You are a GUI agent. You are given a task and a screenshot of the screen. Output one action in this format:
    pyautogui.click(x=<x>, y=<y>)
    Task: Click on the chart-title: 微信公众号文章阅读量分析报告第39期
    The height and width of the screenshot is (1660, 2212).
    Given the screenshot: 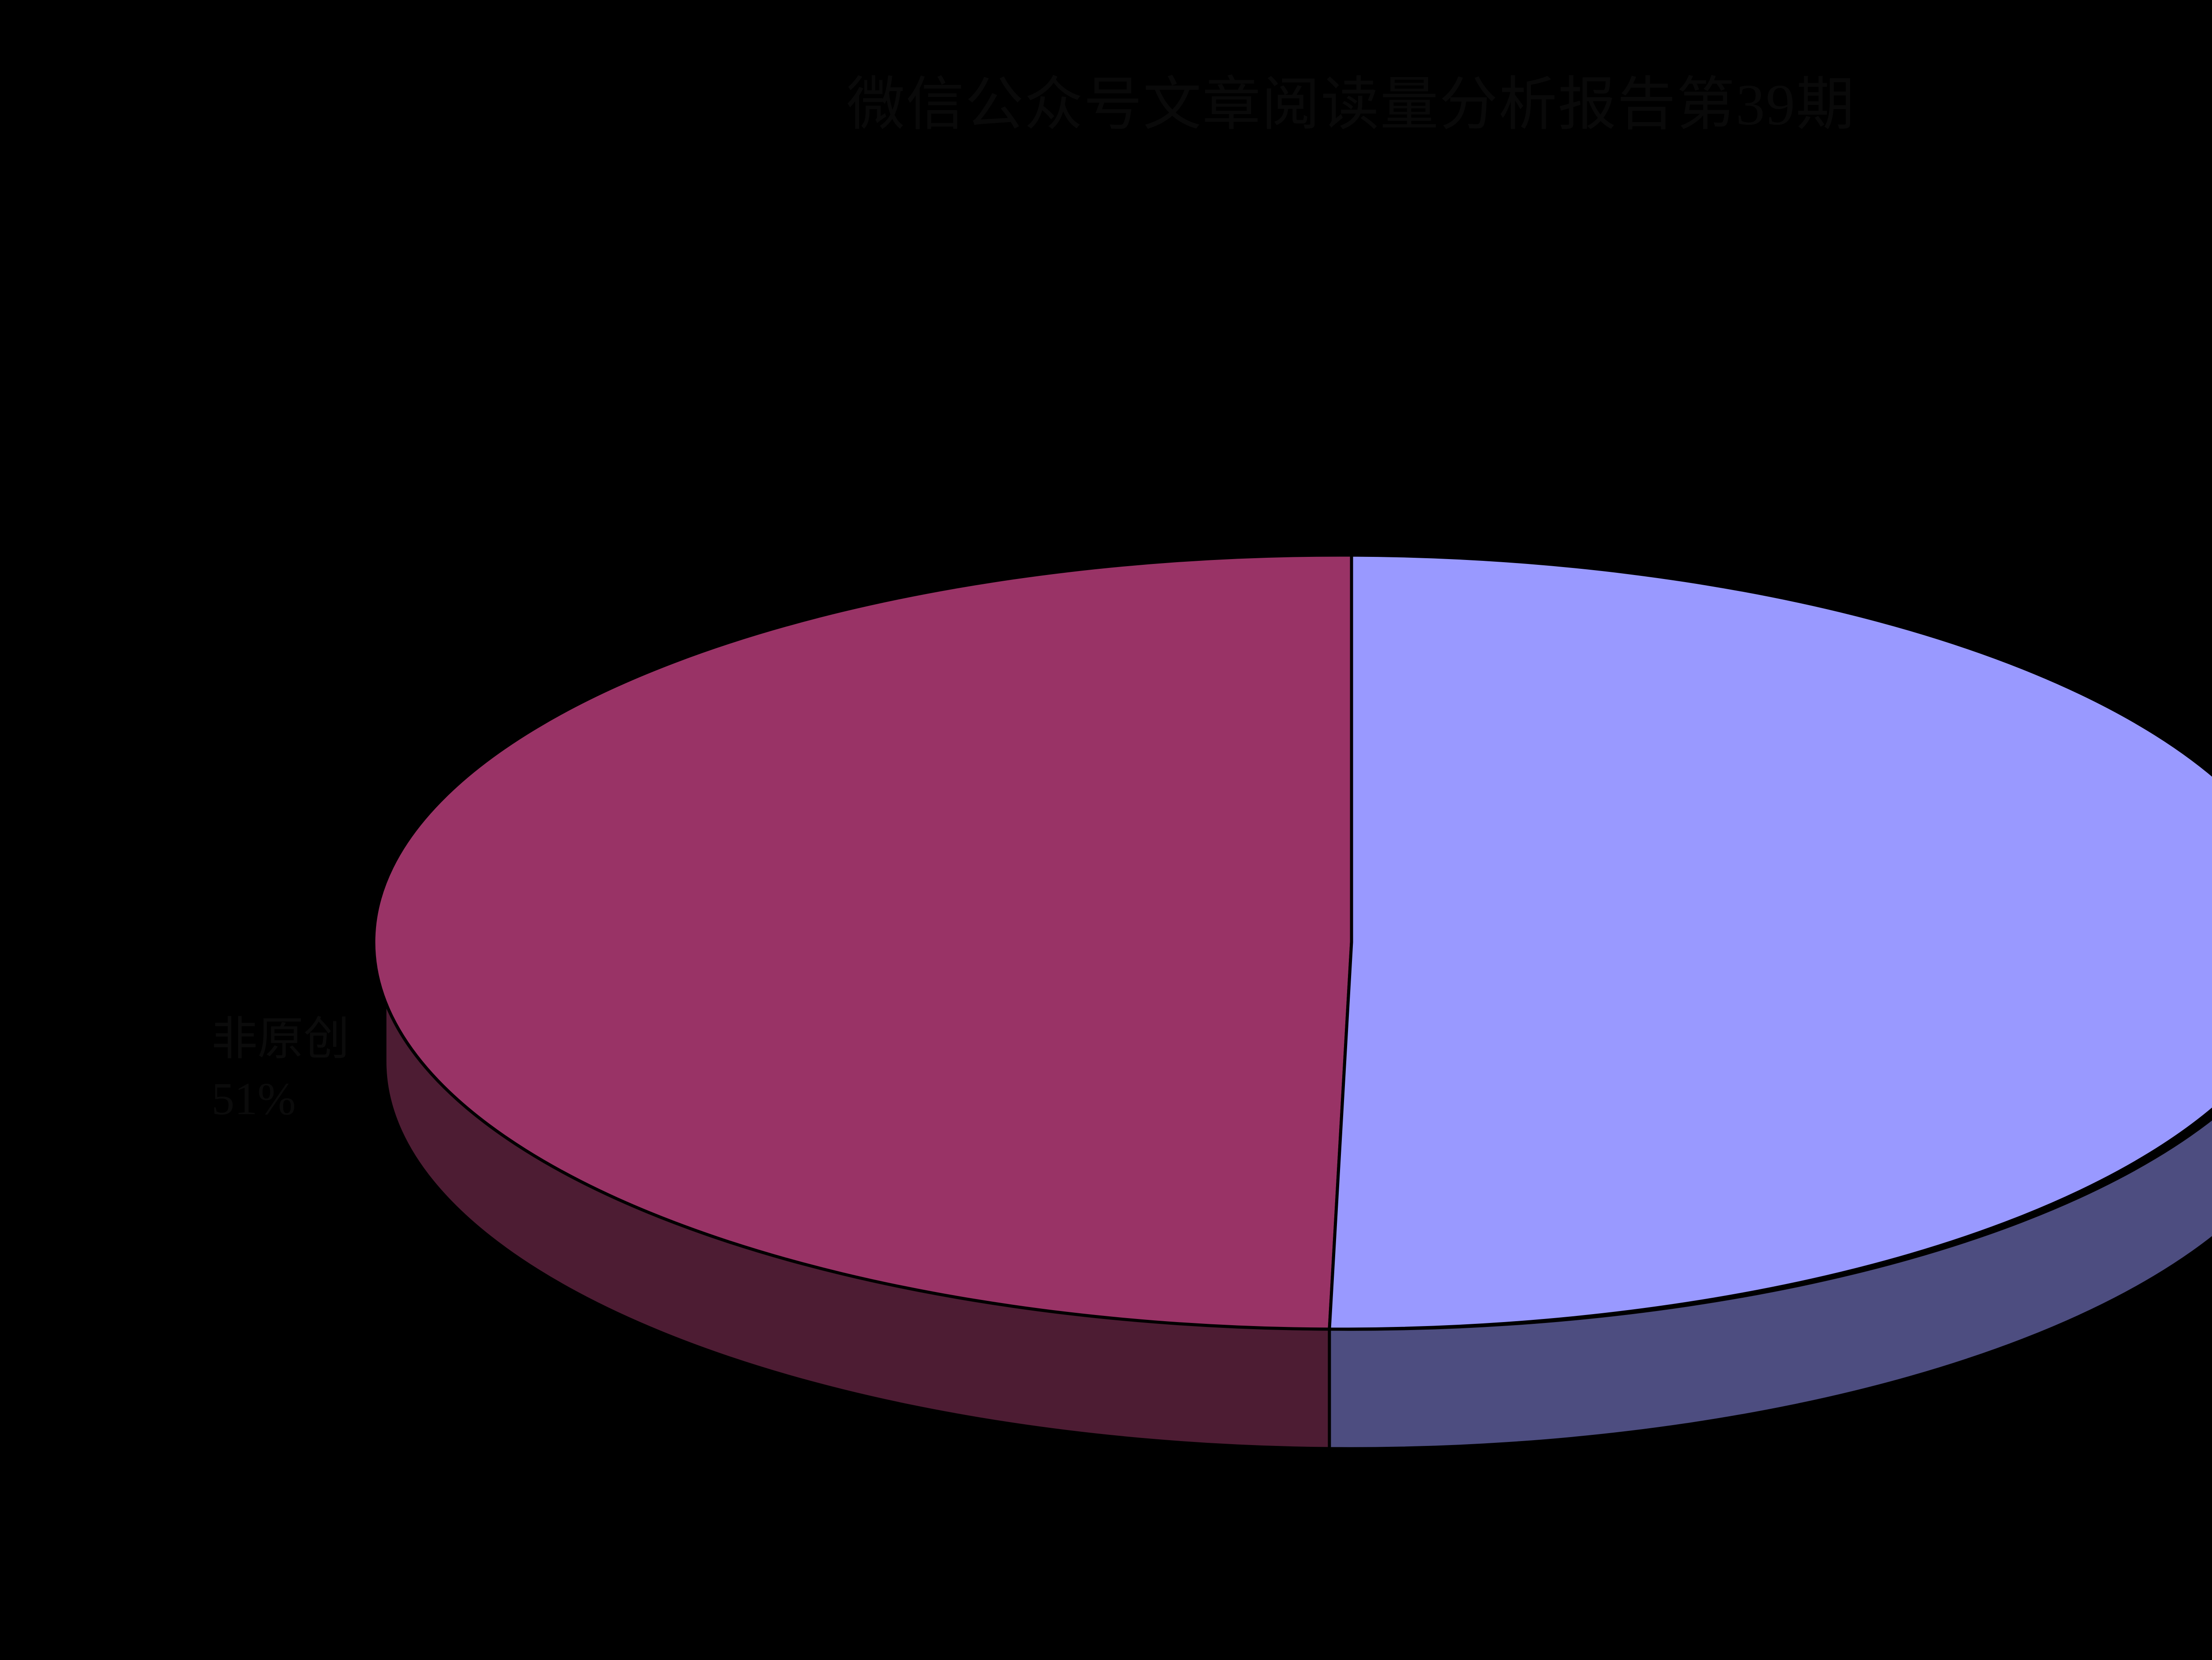 What is the action you would take?
    pyautogui.click(x=1351, y=104)
    